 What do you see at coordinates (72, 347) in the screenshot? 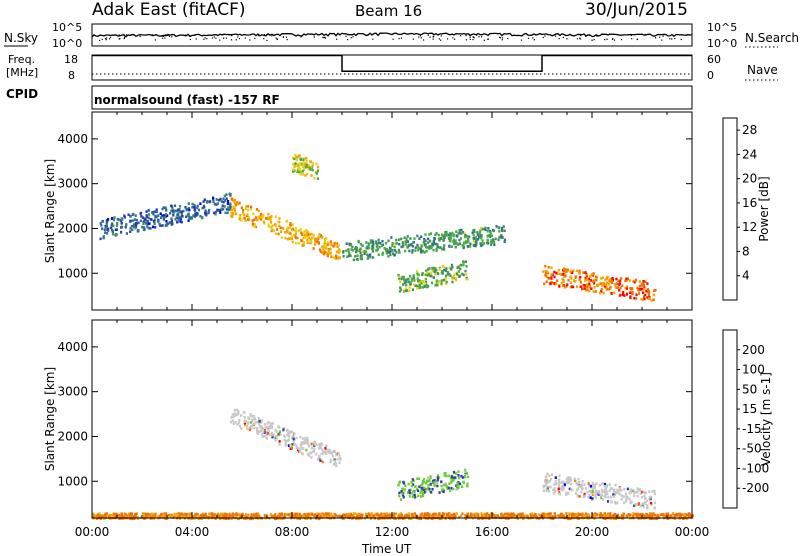
I see `range-tick-label: 4000` at bounding box center [72, 347].